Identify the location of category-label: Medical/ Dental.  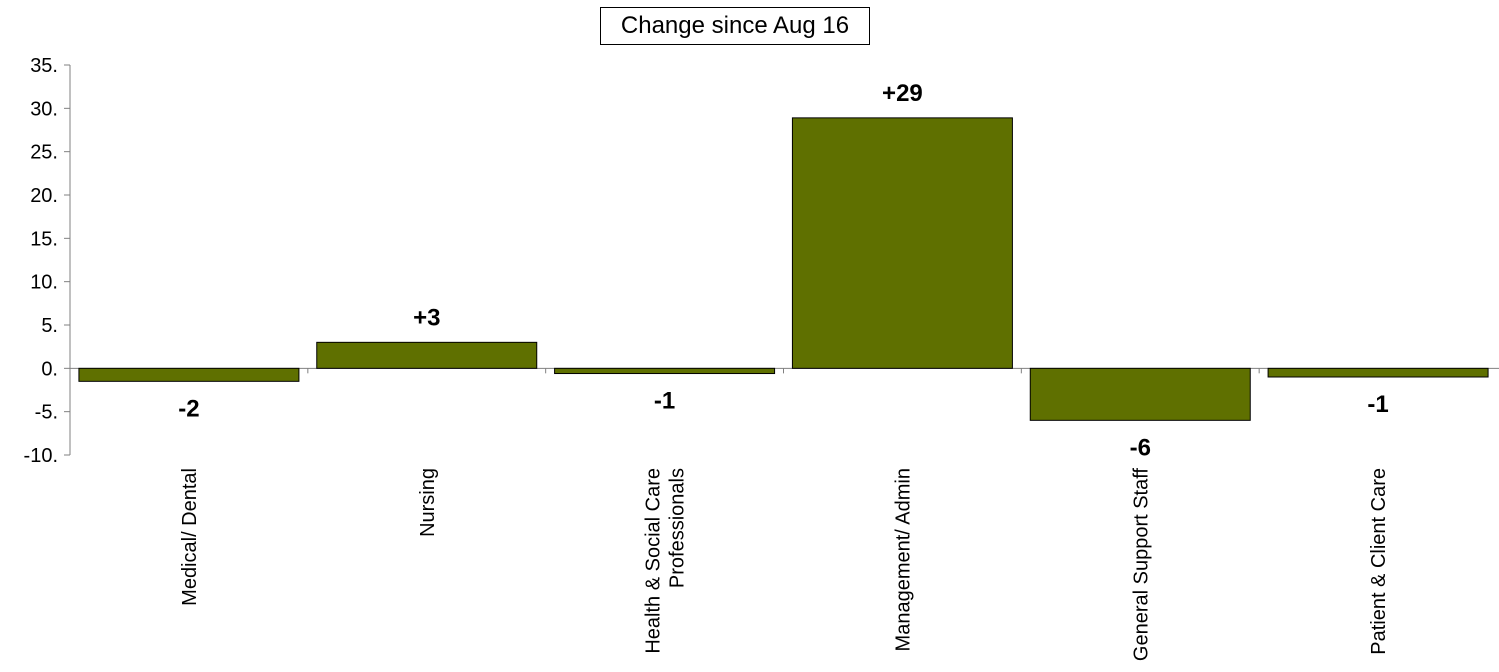
(190, 537).